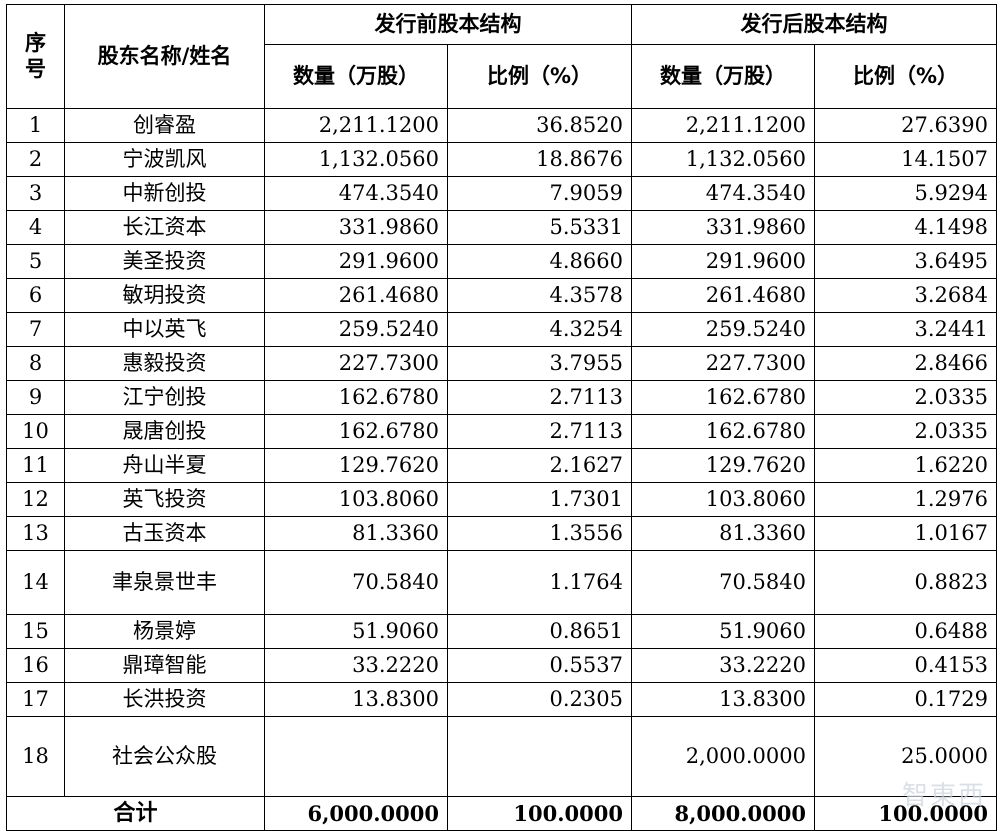 The width and height of the screenshot is (1000, 831). I want to click on row-post-ratio: 1.6220, so click(905, 465).